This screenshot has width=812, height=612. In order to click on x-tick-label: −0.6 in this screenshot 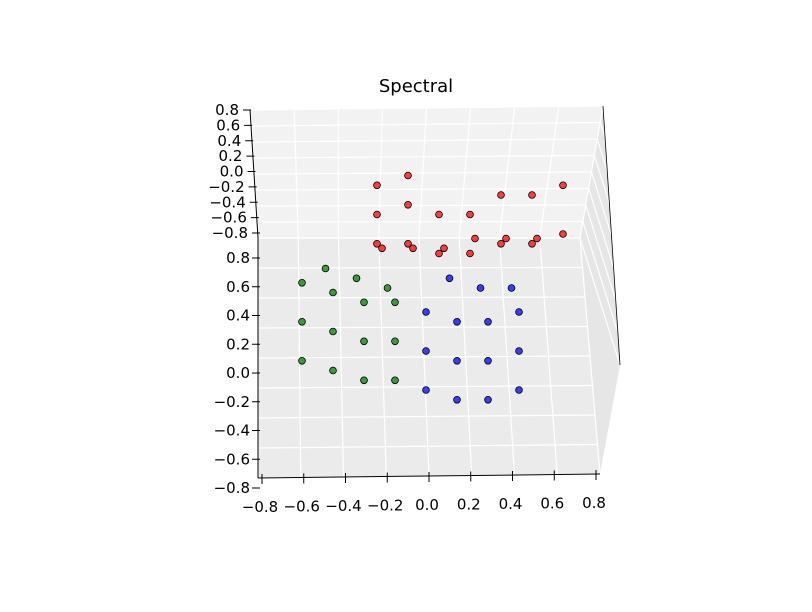, I will do `click(302, 507)`.